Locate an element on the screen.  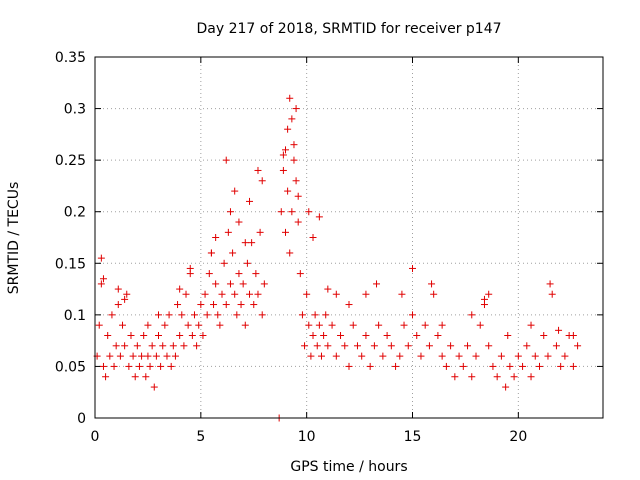
x-axis-label: GPS time / hours is located at coordinates (348, 467).